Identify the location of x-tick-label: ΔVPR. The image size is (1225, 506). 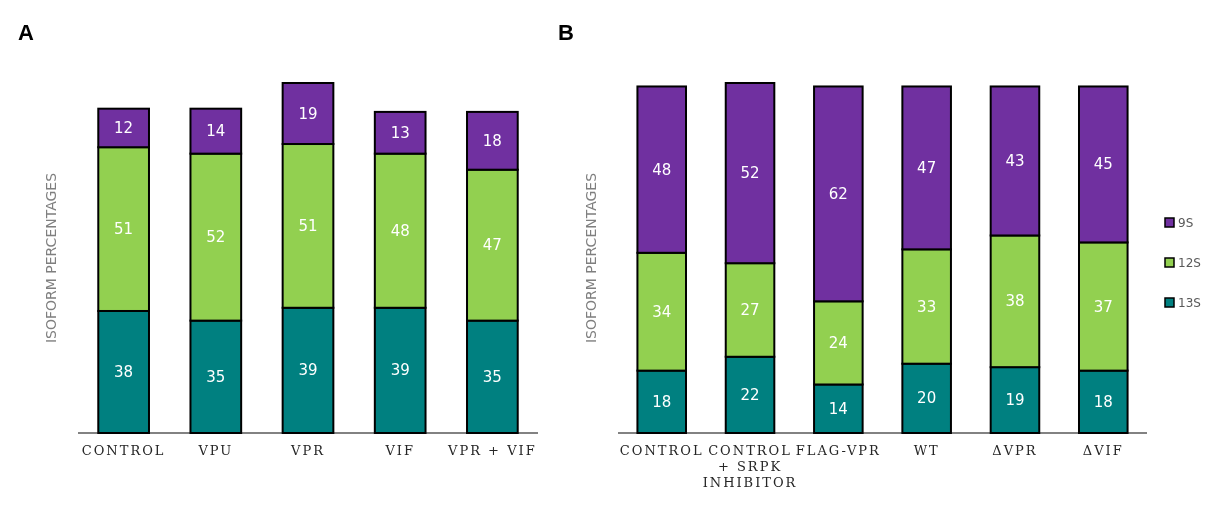
(1015, 450).